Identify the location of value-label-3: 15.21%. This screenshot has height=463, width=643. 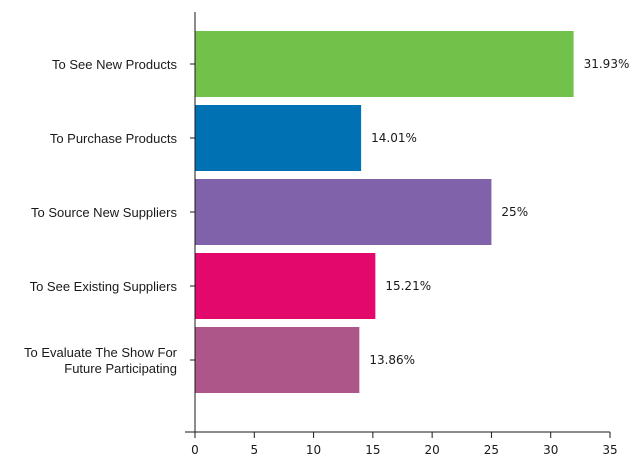
(408, 286).